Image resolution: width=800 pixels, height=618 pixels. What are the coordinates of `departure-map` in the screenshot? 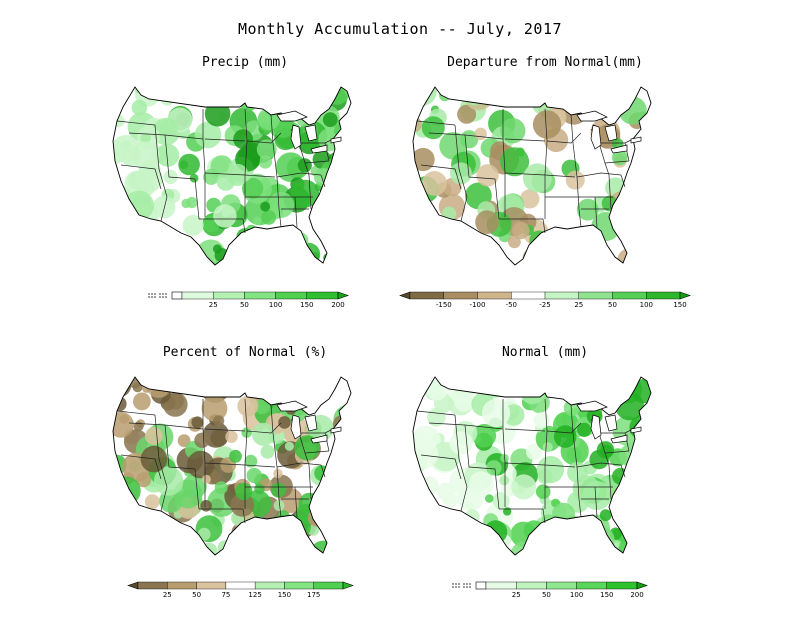 It's located at (532, 176).